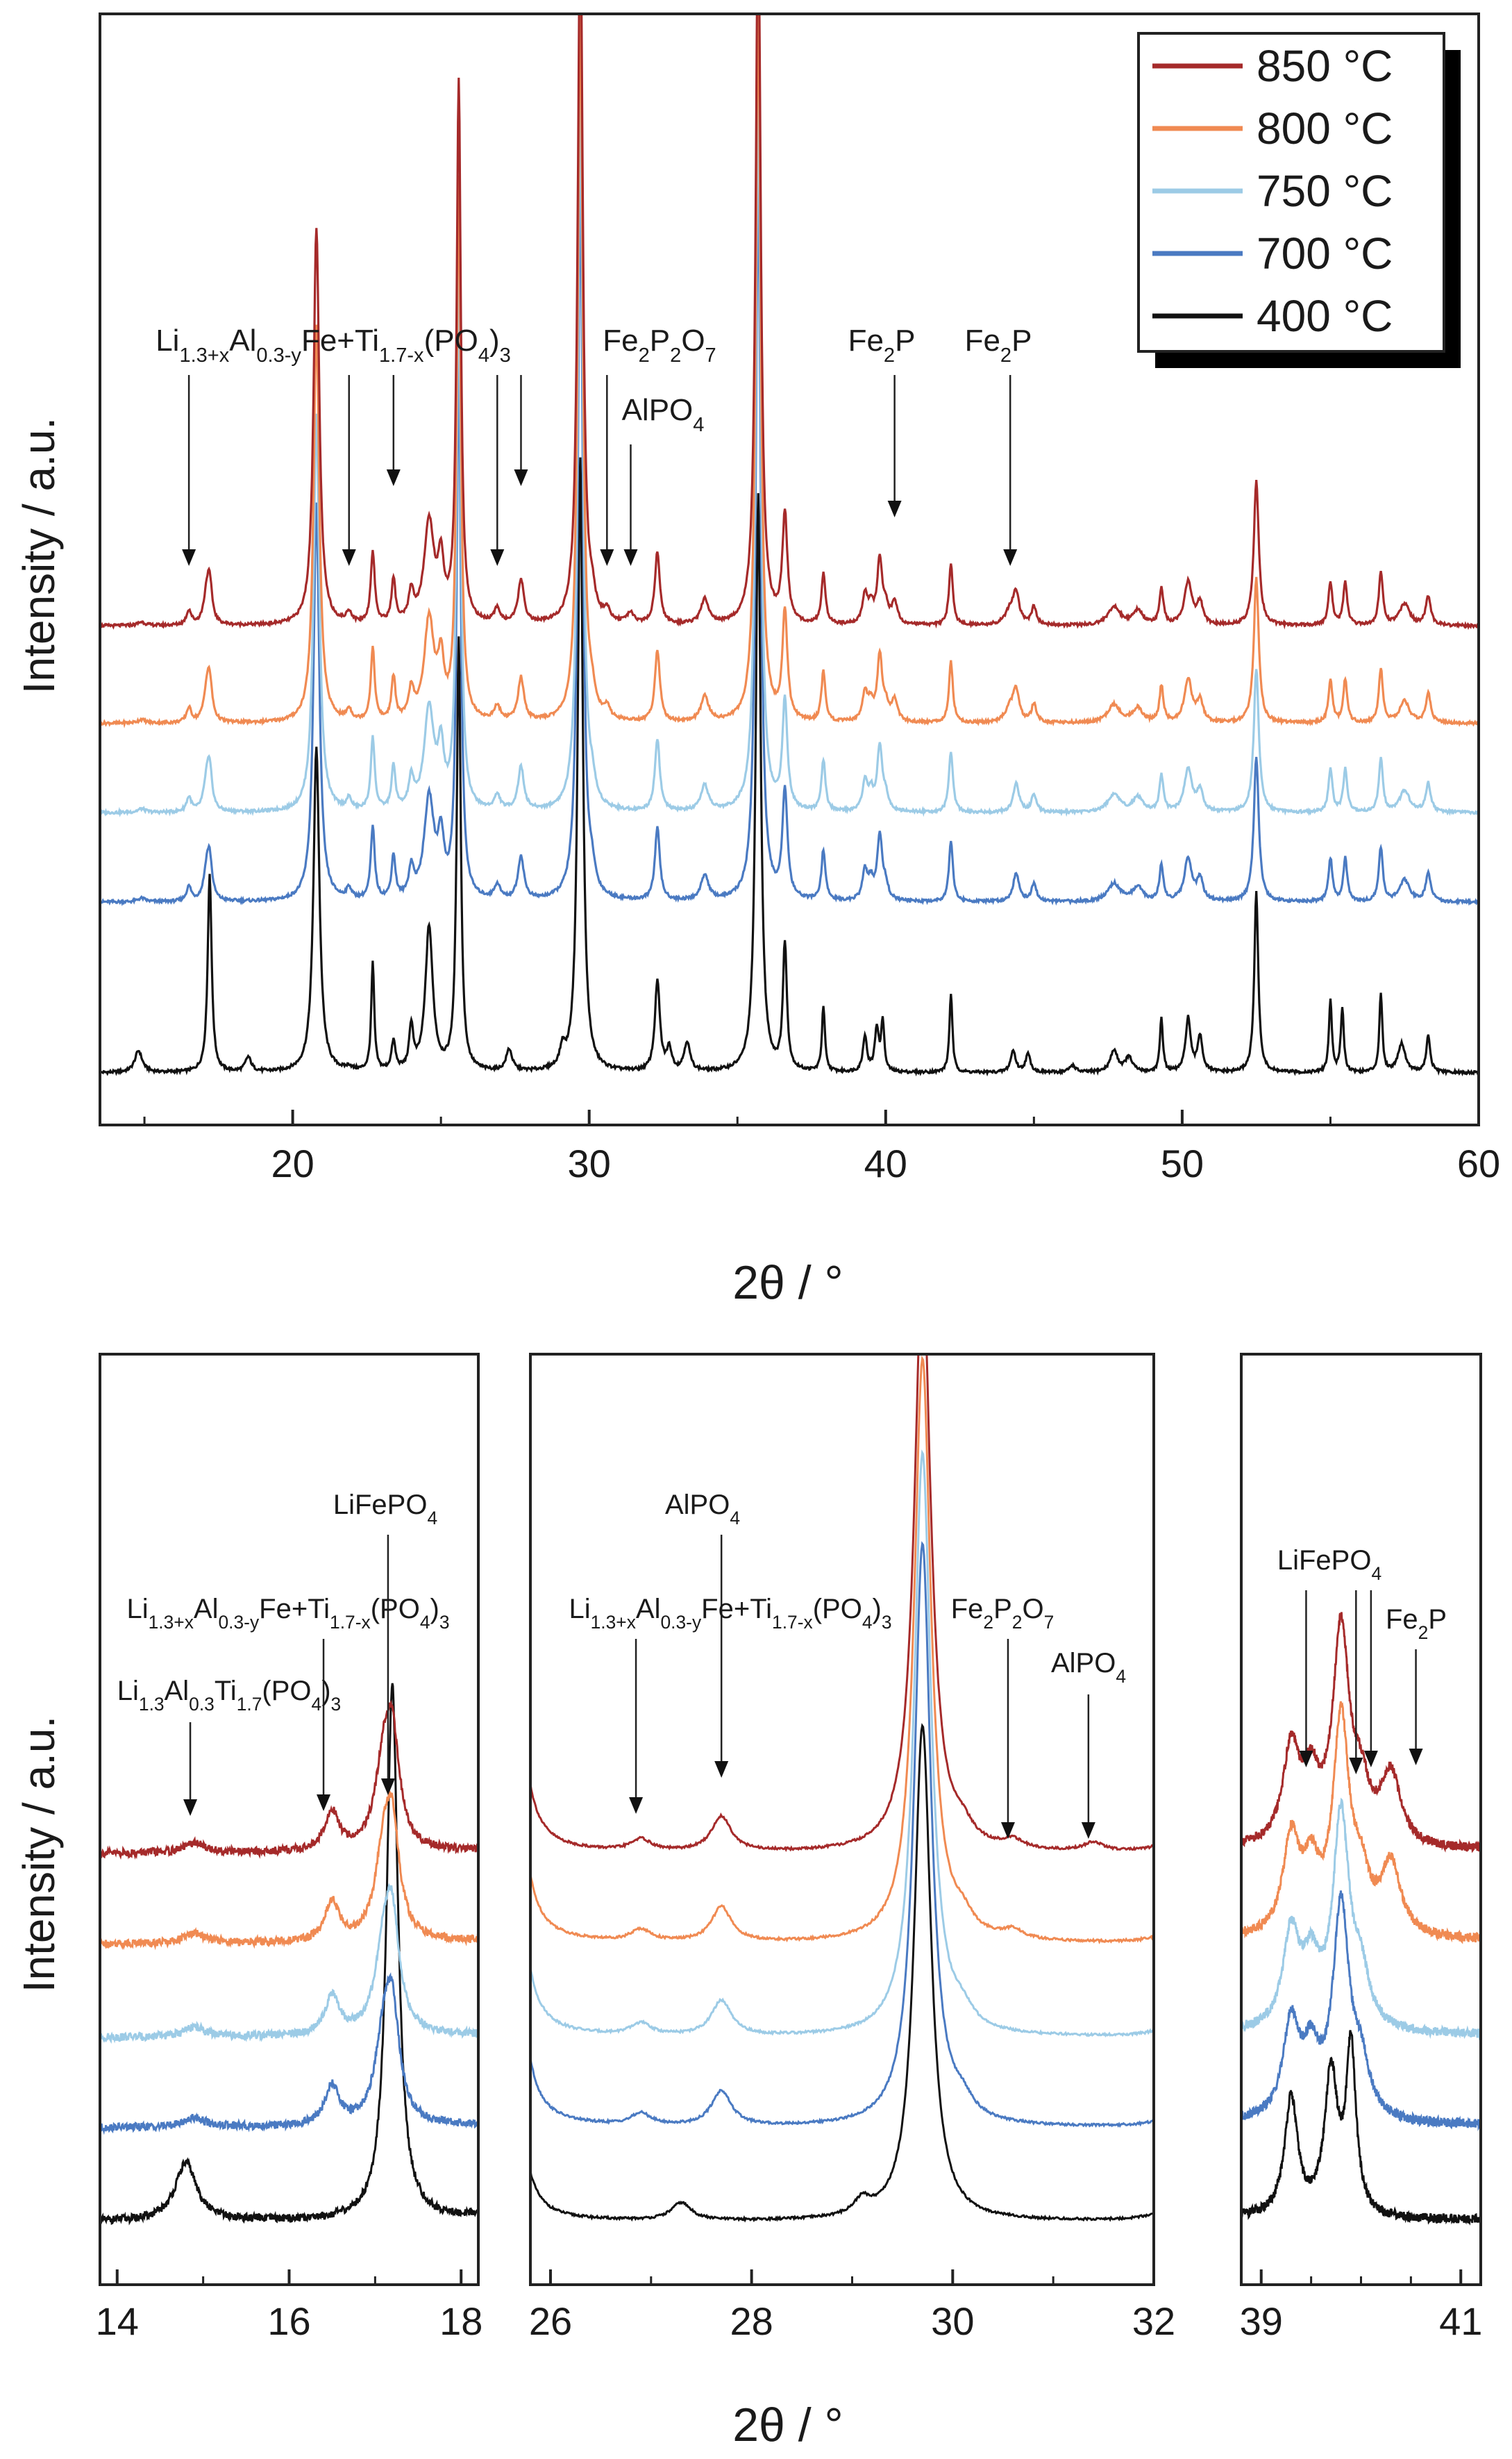 Image resolution: width=1512 pixels, height=2459 pixels. I want to click on panel-b-trace-750c, so click(842, 1743).